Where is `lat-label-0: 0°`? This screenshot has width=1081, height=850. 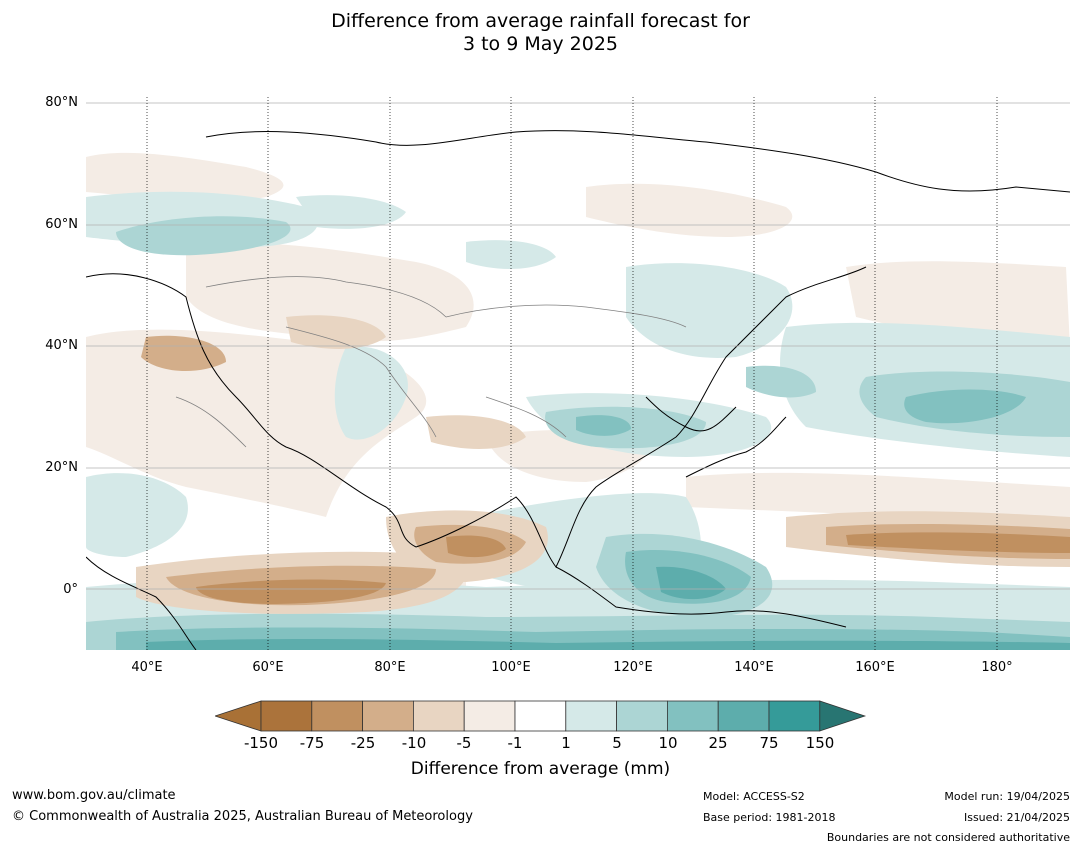
lat-label-0: 0° is located at coordinates (70, 589).